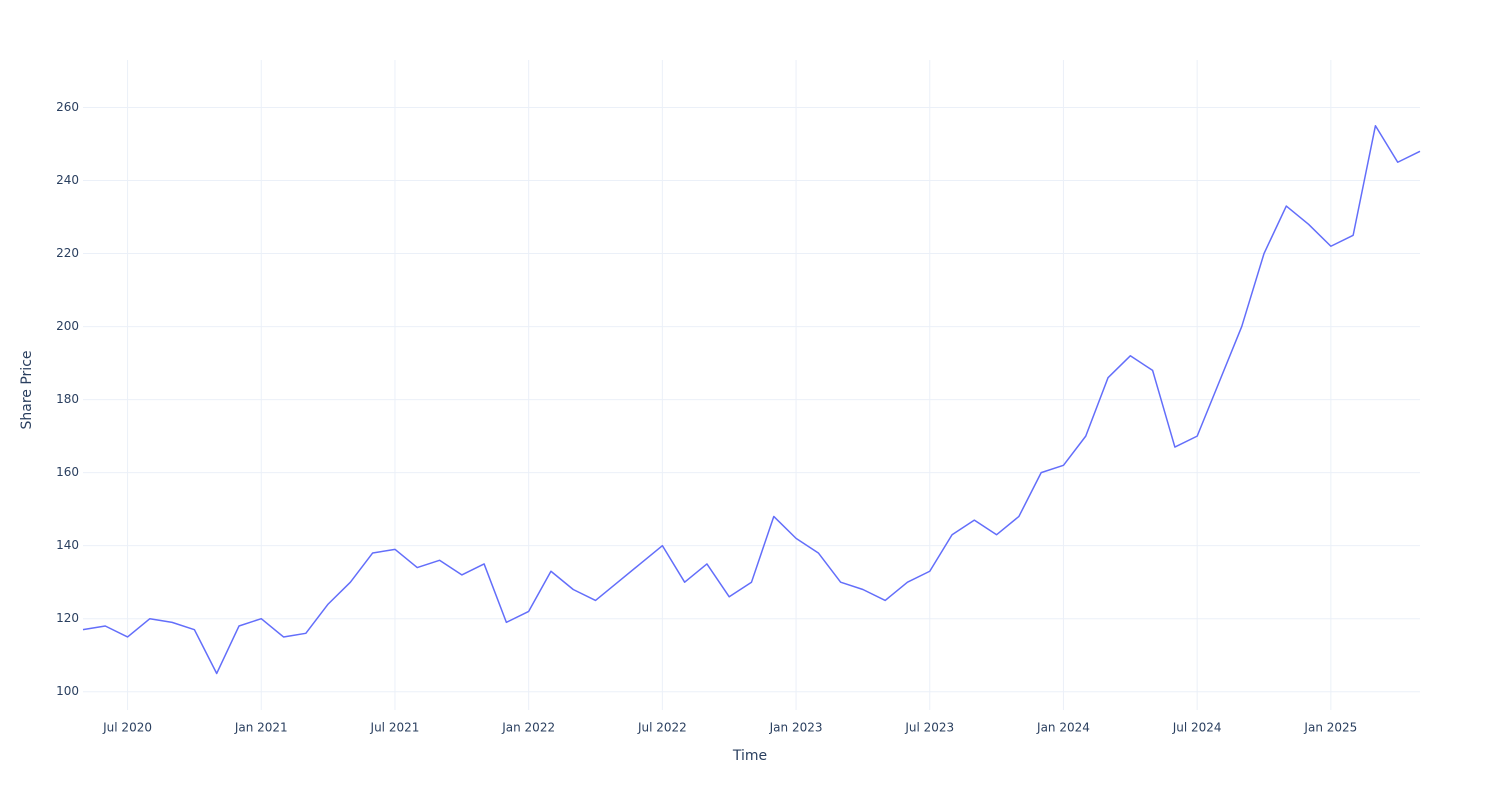  Describe the element at coordinates (528, 728) in the screenshot. I see `x-tick-label: Jan 2022` at that location.